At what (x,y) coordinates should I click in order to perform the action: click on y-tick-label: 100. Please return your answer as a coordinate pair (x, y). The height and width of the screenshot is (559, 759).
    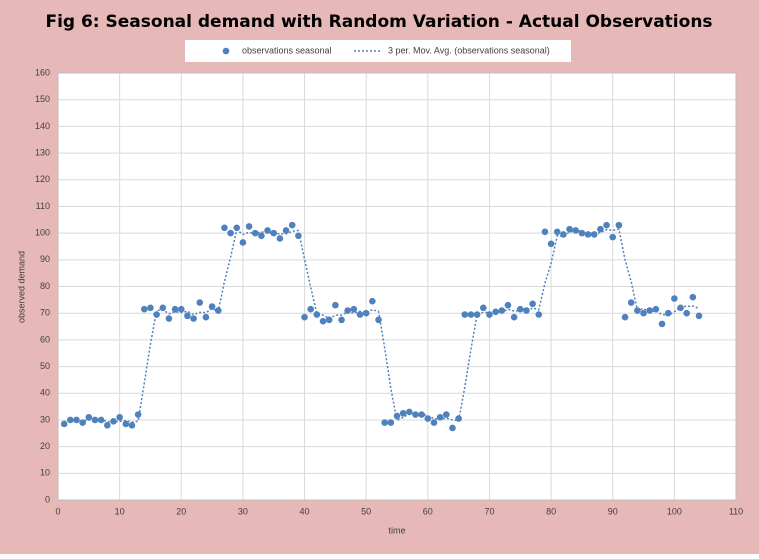
    Looking at the image, I should click on (42, 233).